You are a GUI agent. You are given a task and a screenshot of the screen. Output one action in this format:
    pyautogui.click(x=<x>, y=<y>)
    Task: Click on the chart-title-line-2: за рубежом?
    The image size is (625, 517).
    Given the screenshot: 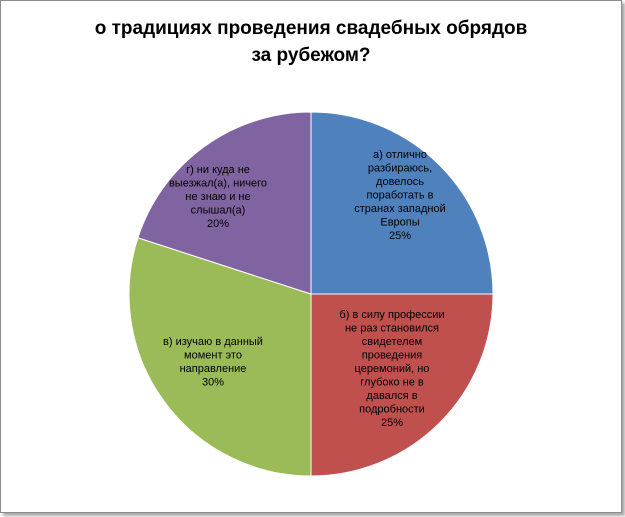 What is the action you would take?
    pyautogui.click(x=311, y=55)
    